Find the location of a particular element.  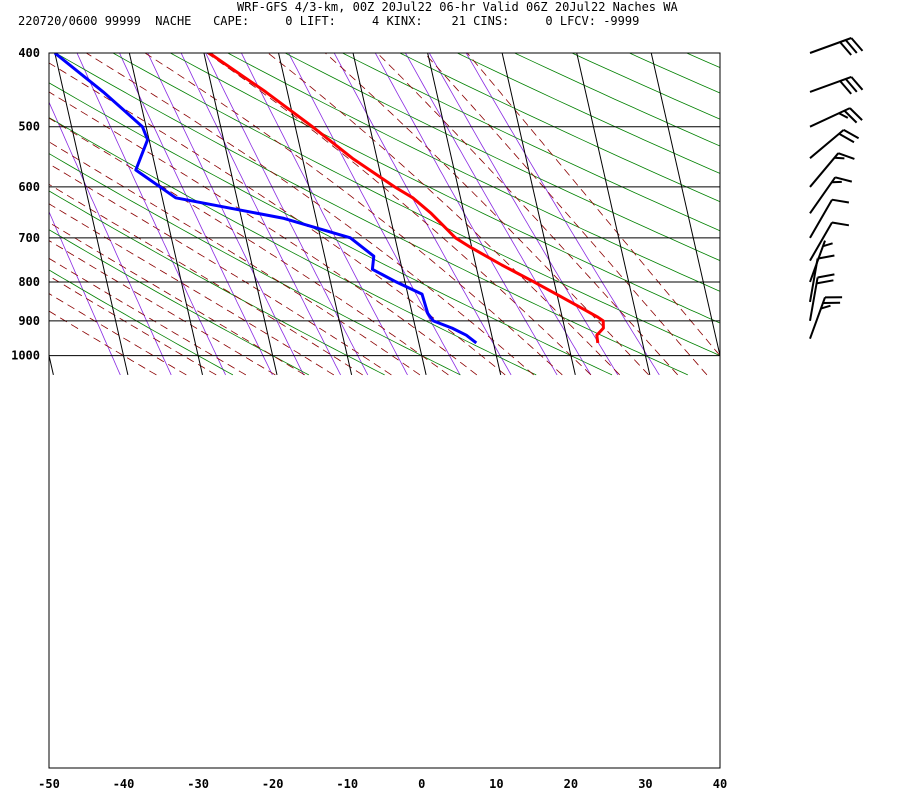

x-tick-label: 40 is located at coordinates (720, 784).